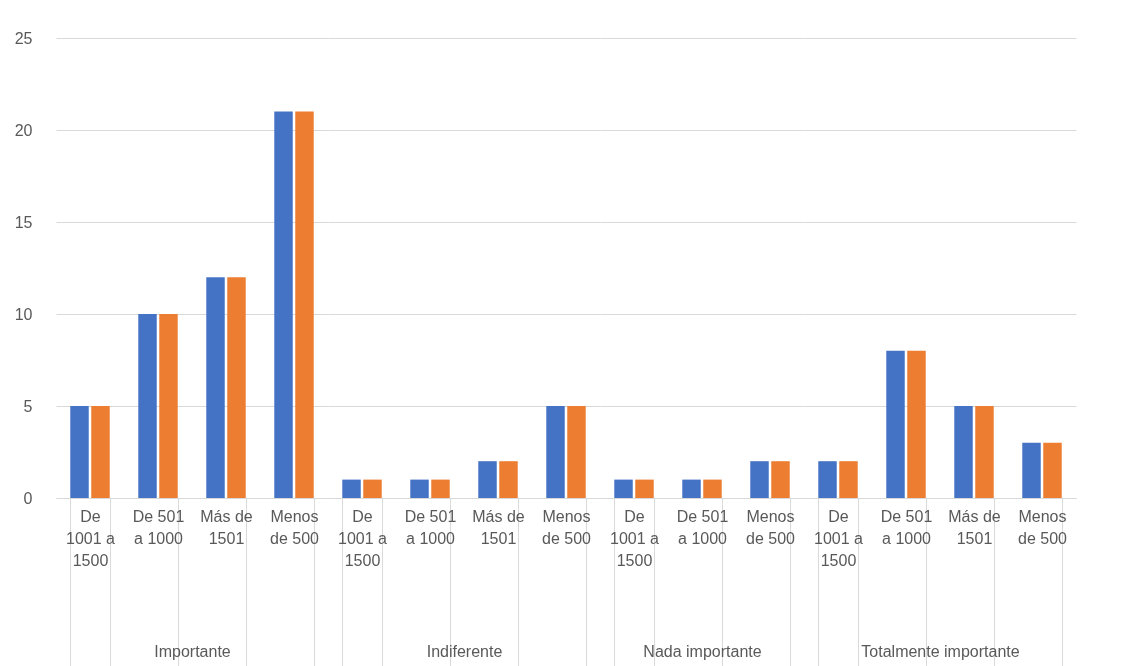 The image size is (1132, 666). What do you see at coordinates (23, 130) in the screenshot?
I see `y-tick-label: 20` at bounding box center [23, 130].